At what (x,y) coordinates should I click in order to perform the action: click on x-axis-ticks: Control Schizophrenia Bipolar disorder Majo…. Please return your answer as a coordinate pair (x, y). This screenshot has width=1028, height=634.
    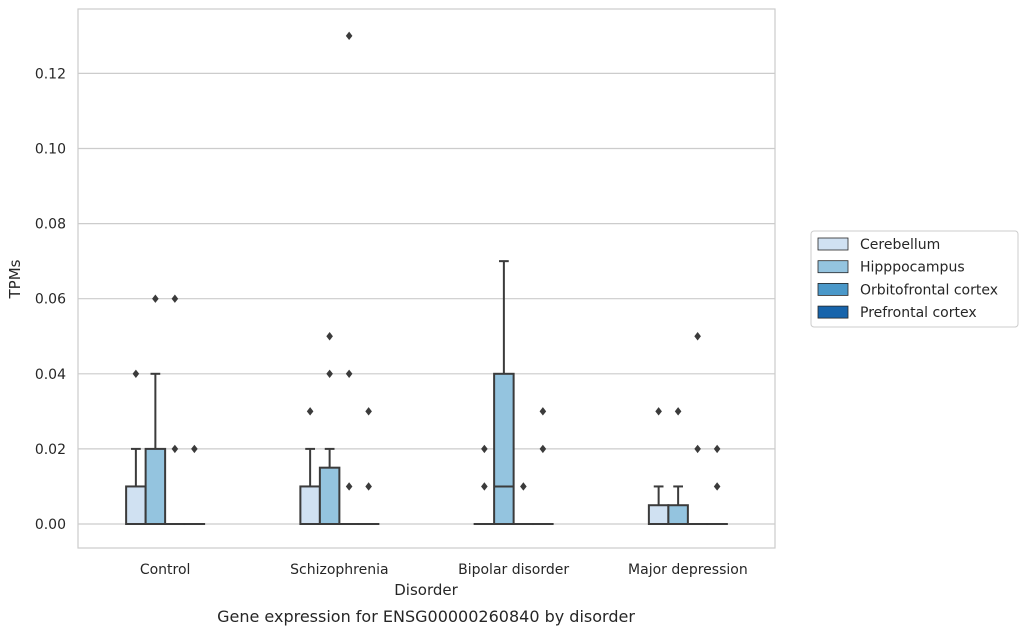
    Looking at the image, I should click on (444, 570).